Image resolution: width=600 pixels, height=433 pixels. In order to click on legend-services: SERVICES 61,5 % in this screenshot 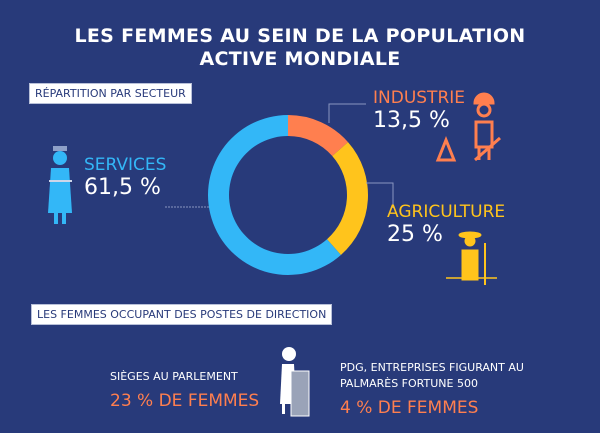, I will do `click(125, 178)`.